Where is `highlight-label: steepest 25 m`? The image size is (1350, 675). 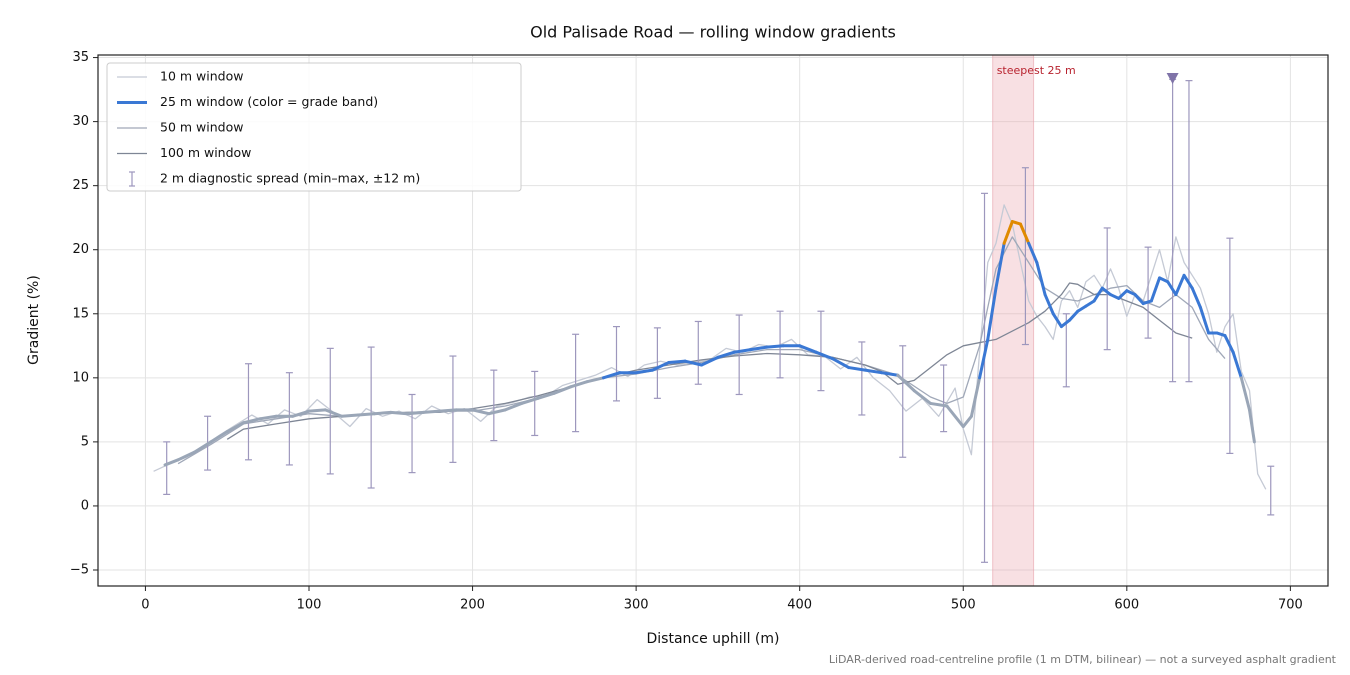 highlight-label: steepest 25 m is located at coordinates (1036, 70).